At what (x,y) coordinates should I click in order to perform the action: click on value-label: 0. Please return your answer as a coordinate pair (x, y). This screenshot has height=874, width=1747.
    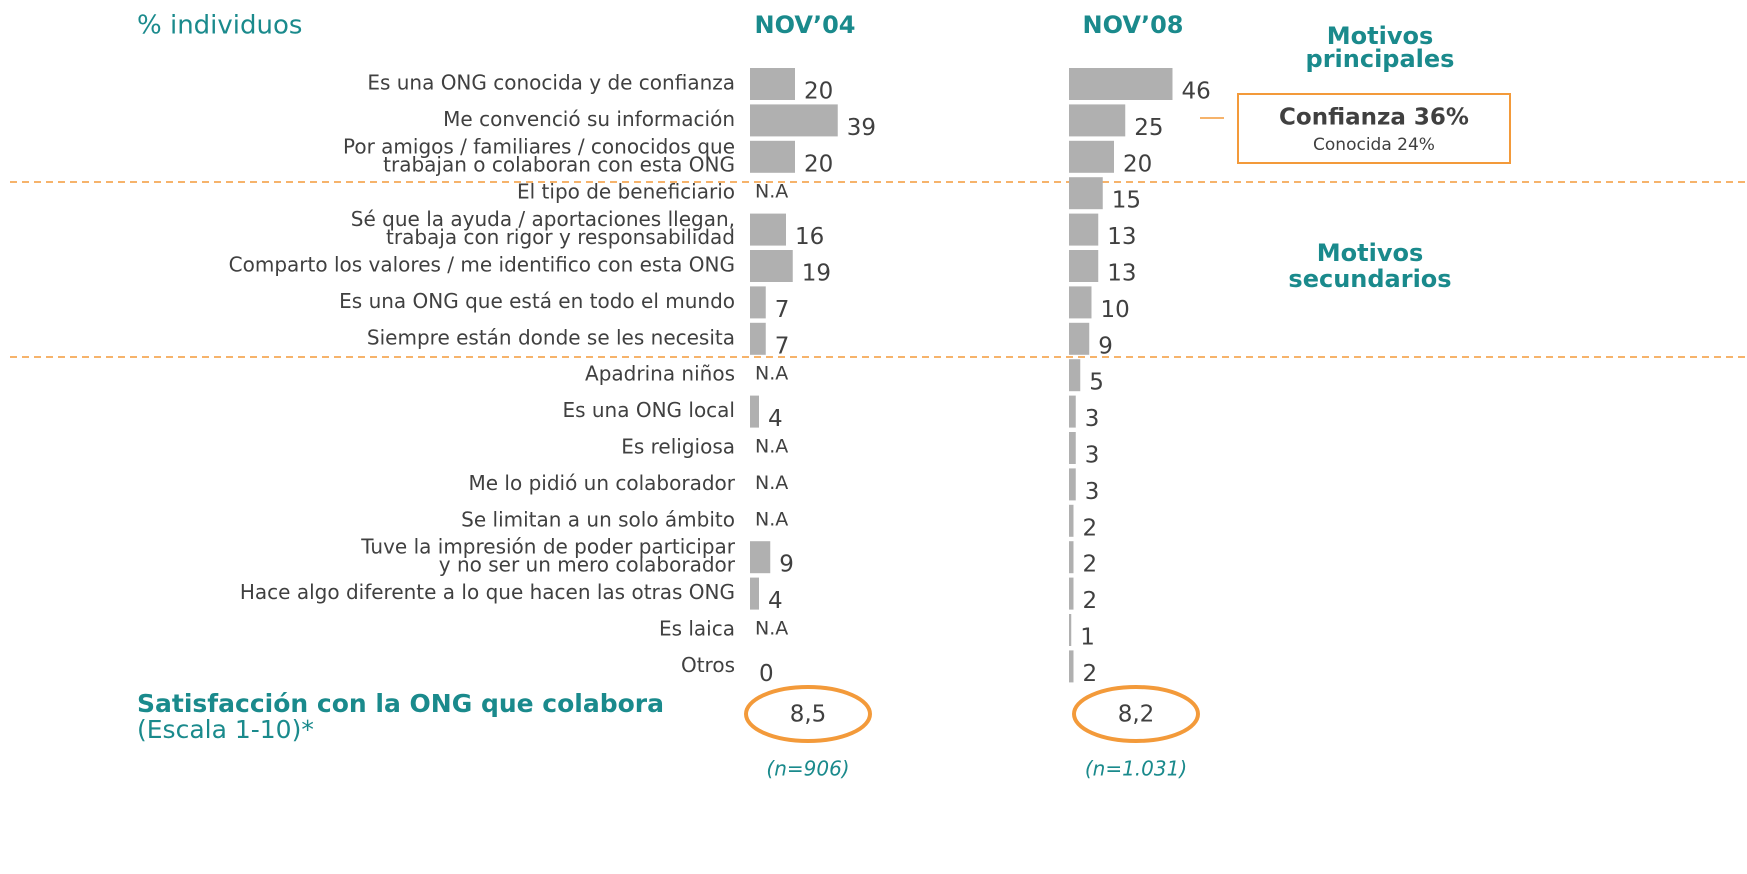
    Looking at the image, I should click on (766, 674).